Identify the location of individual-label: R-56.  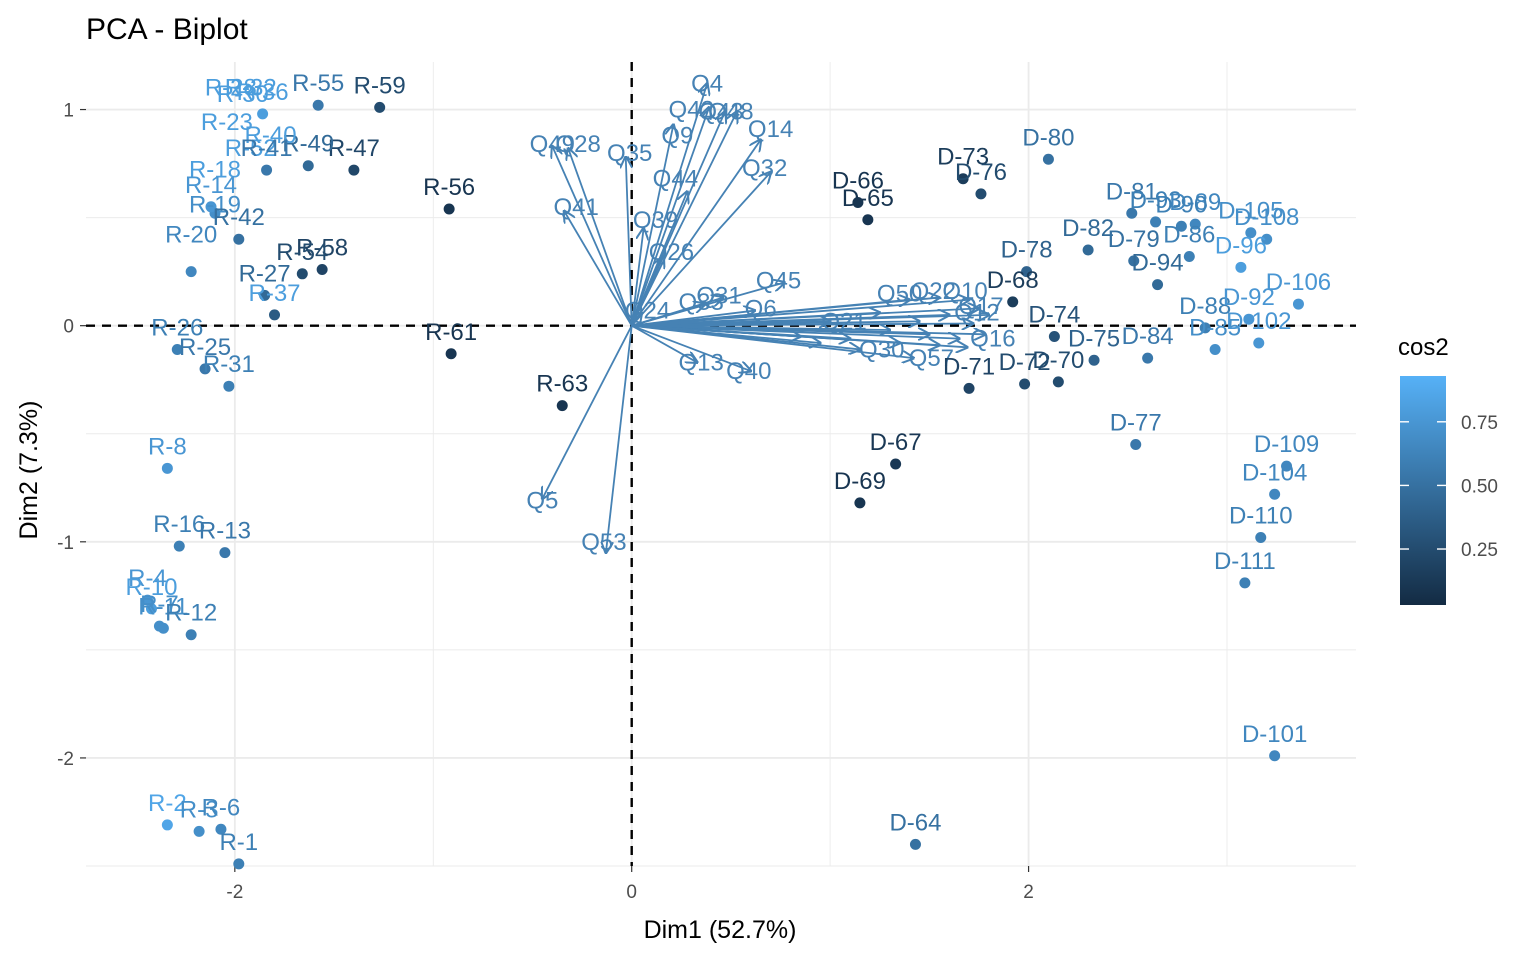
(449, 187).